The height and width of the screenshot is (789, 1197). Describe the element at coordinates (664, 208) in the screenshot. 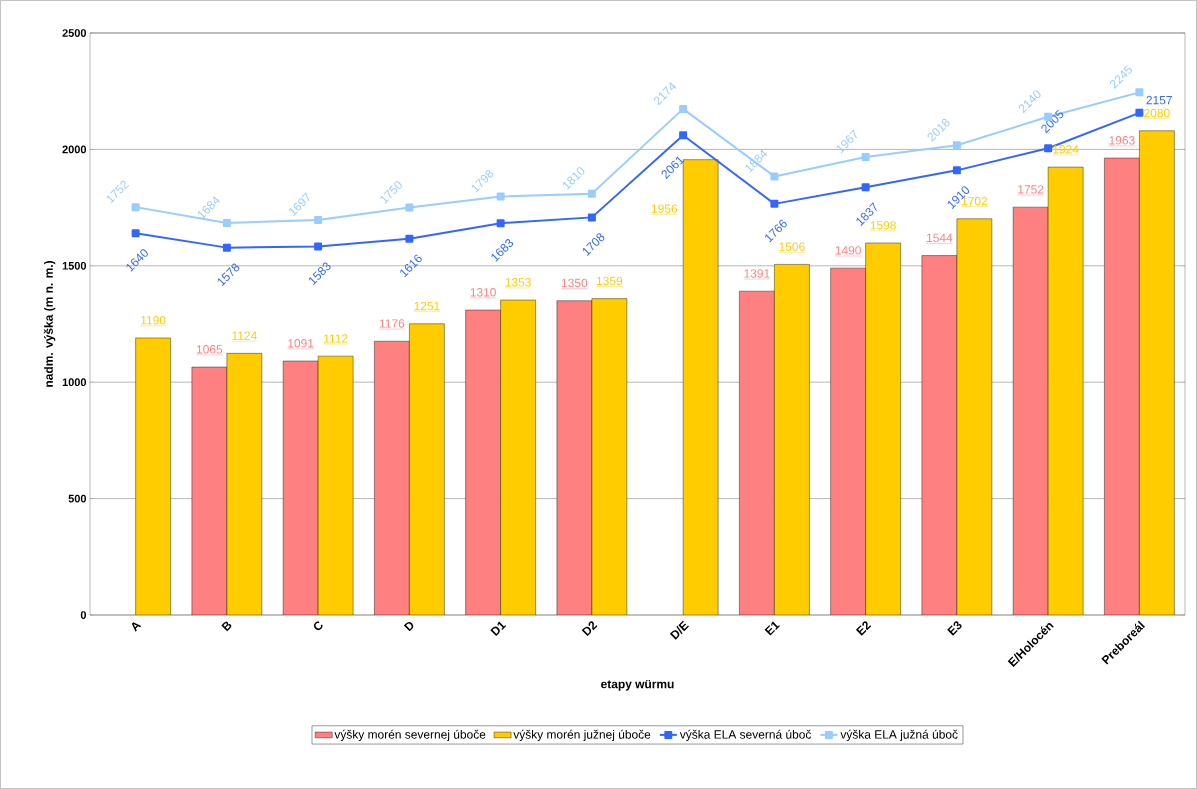

I see `data-label: 1956` at that location.